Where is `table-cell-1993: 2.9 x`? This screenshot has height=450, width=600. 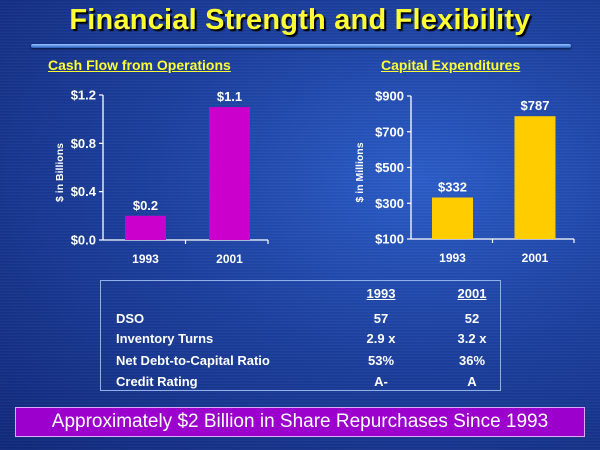 table-cell-1993: 2.9 x is located at coordinates (381, 338).